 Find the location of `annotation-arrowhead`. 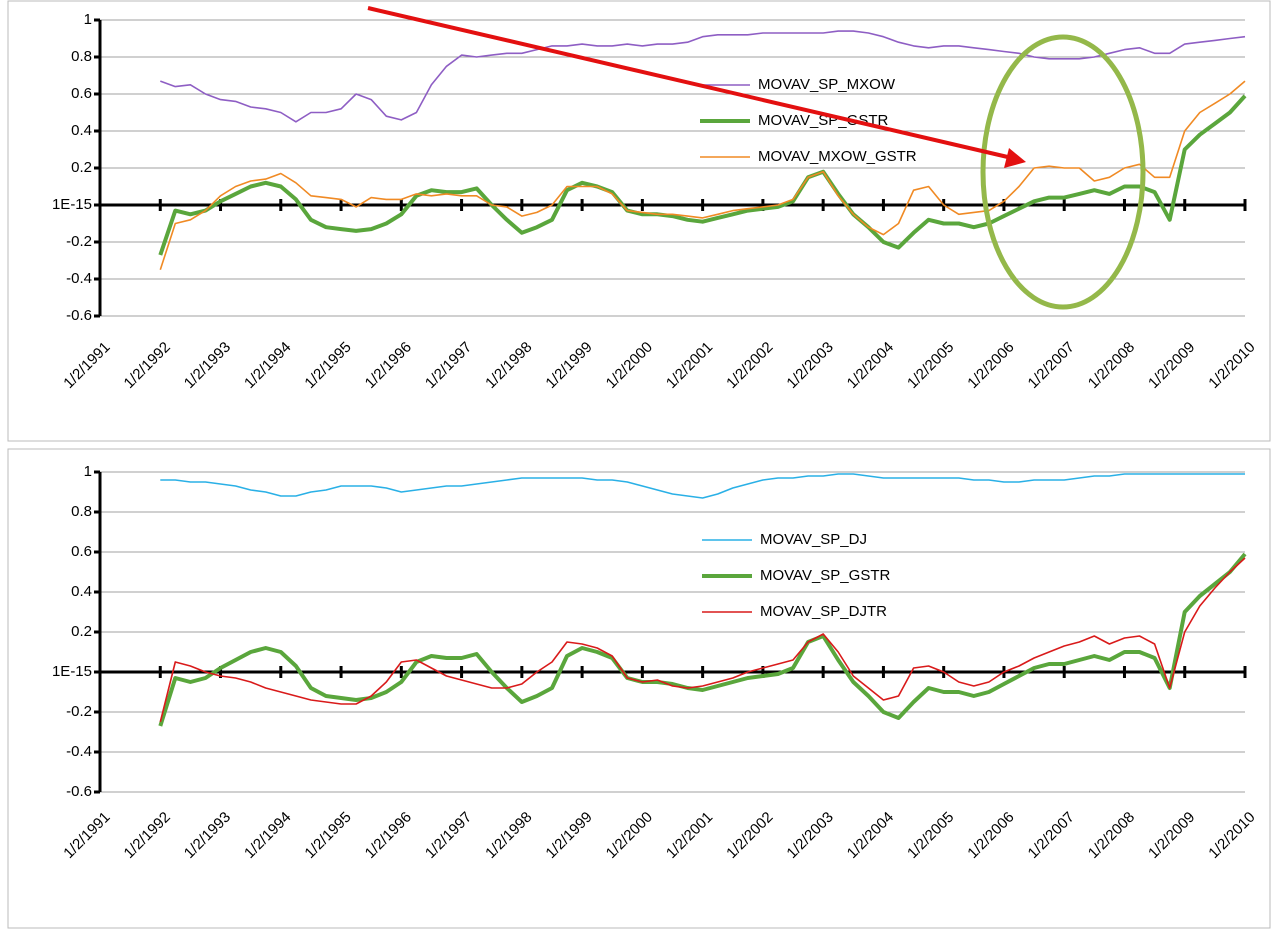

annotation-arrowhead is located at coordinates (1015, 158).